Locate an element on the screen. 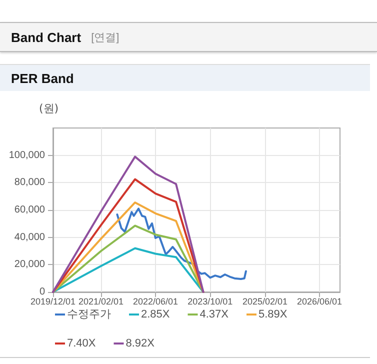 This screenshot has width=377, height=364. text: PER Band is located at coordinates (42, 78).